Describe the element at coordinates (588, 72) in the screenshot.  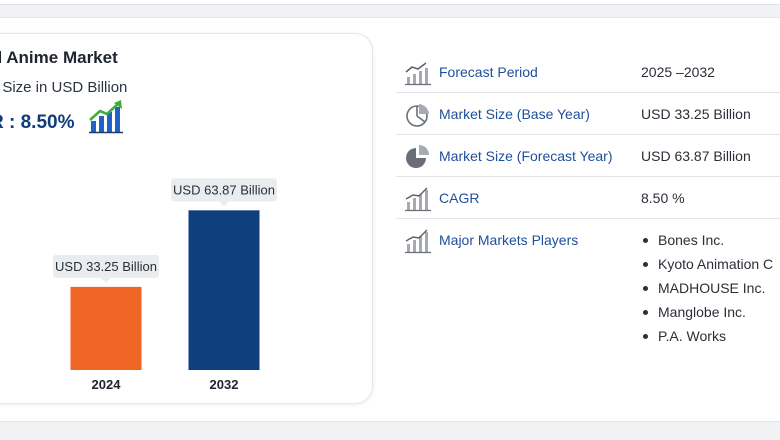
I see `summary-row-forecast-period: Forecast Period 2025 –2032` at that location.